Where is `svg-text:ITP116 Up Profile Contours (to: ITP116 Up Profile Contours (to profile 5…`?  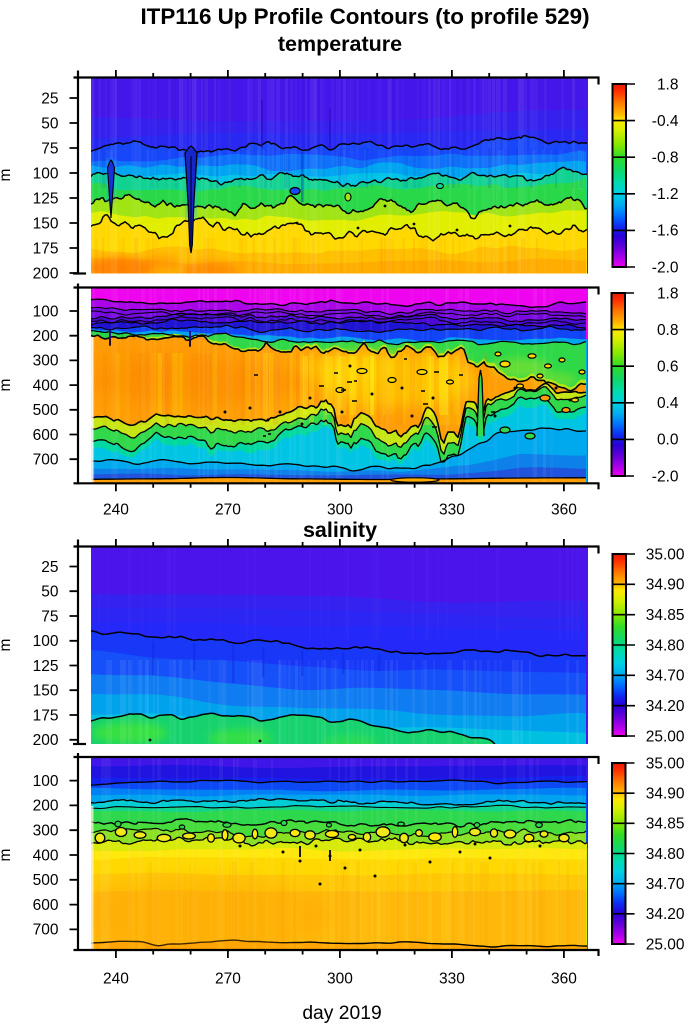
svg-text:ITP116 Up Profile Contours (to: ITP116 Up Profile Contours (to profile 5… is located at coordinates (364, 16).